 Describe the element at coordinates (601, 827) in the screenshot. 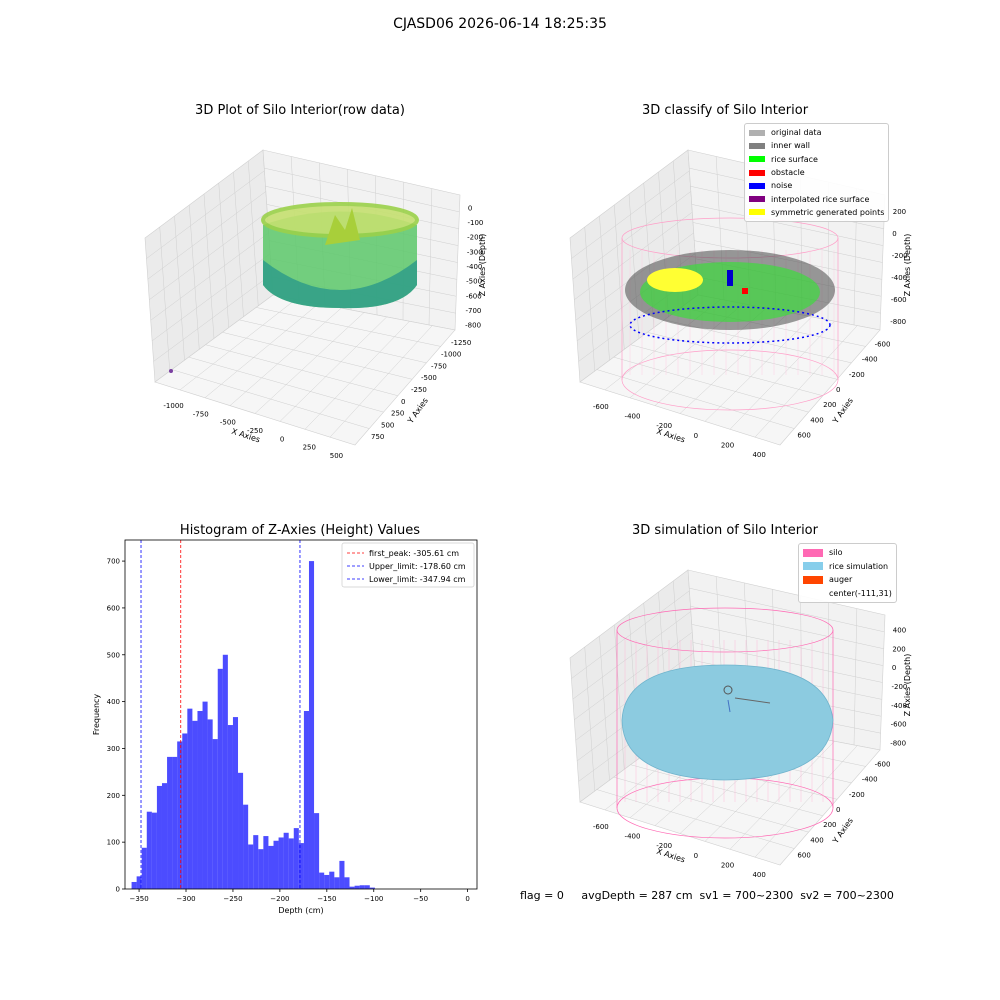

I see `panel4-x-tick-label: -600` at that location.